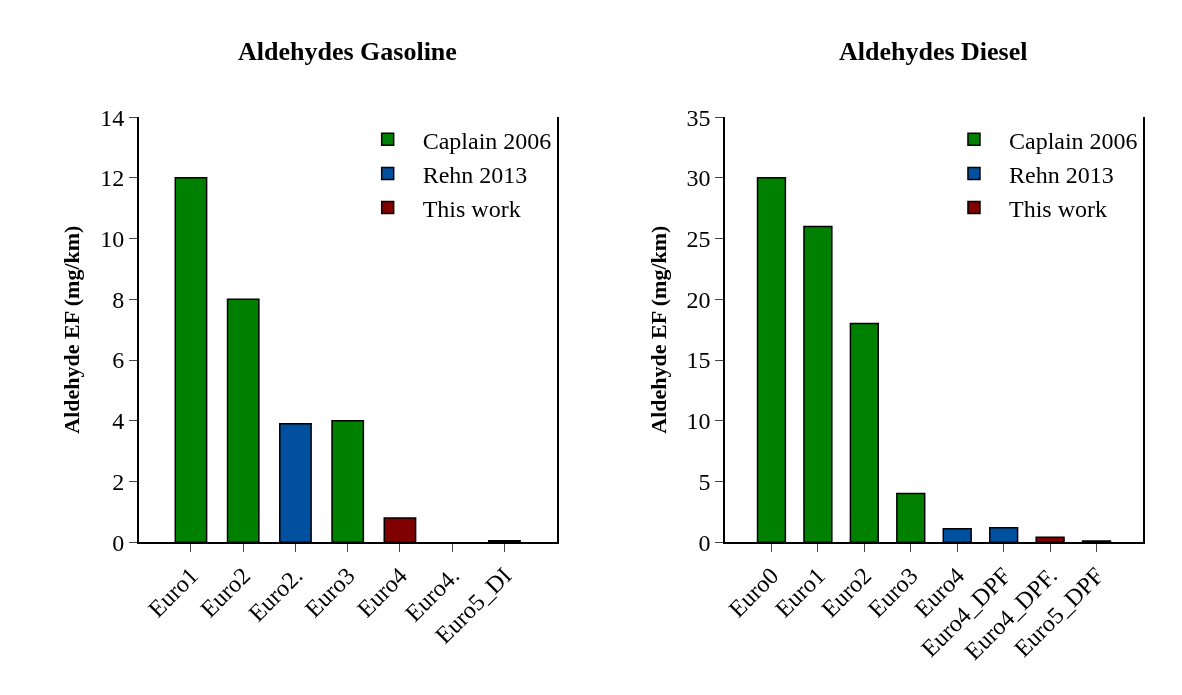 The image size is (1182, 695). I want to click on y-tick-label: 30, so click(698, 178).